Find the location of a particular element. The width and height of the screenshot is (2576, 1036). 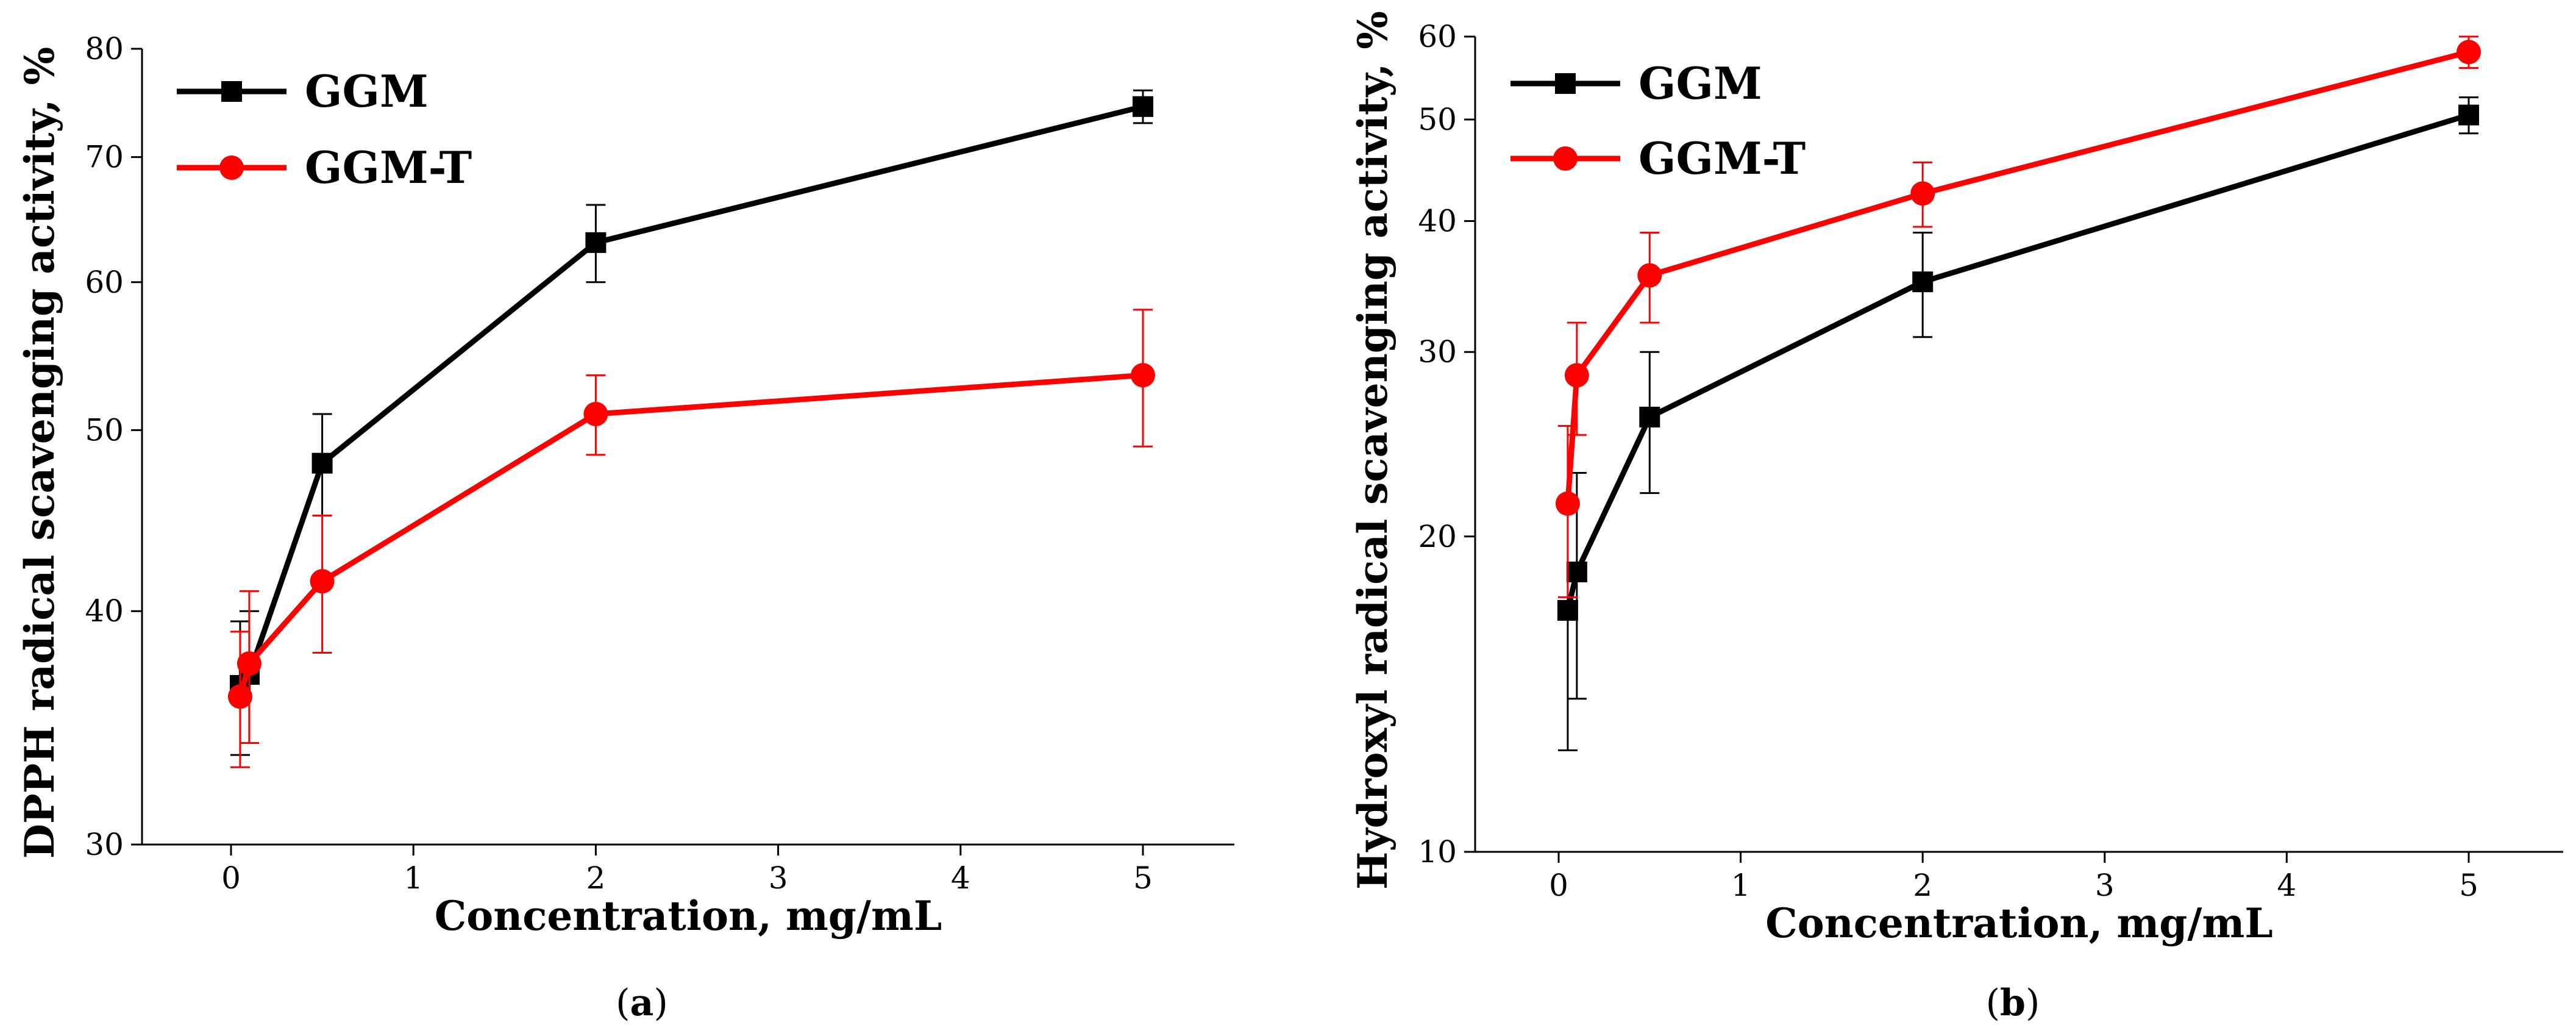

y-tick-label: 10 is located at coordinates (1437, 852).